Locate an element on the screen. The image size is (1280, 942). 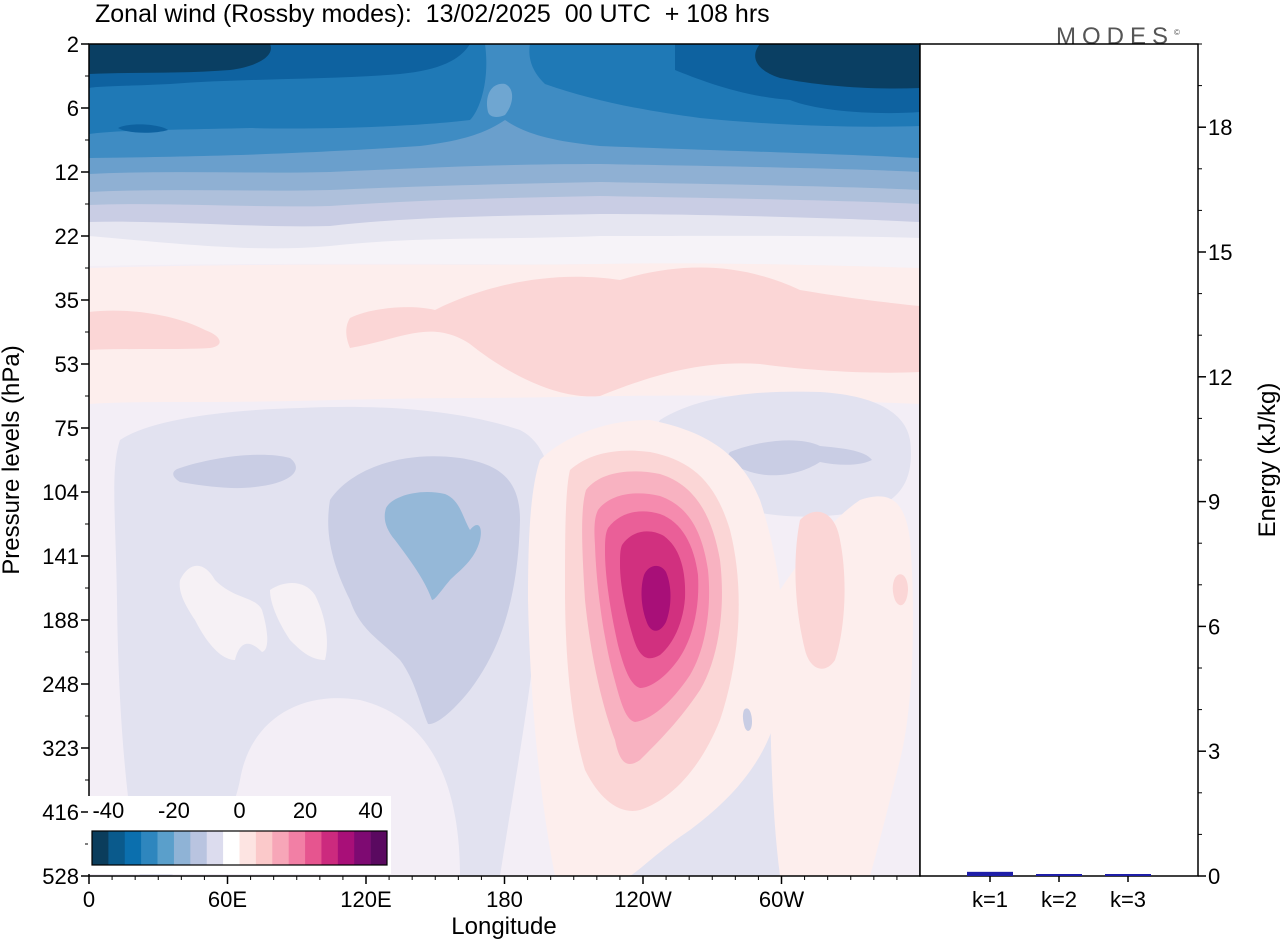
pressure-tick-label: 53 is located at coordinates (67, 364).